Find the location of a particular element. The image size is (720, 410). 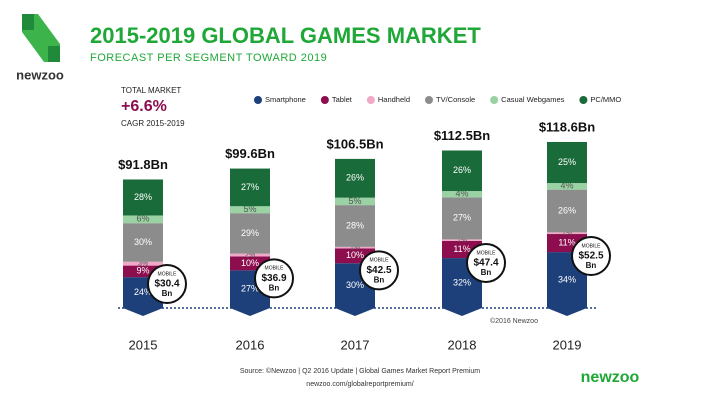

segment-label: 9% is located at coordinates (142, 271).